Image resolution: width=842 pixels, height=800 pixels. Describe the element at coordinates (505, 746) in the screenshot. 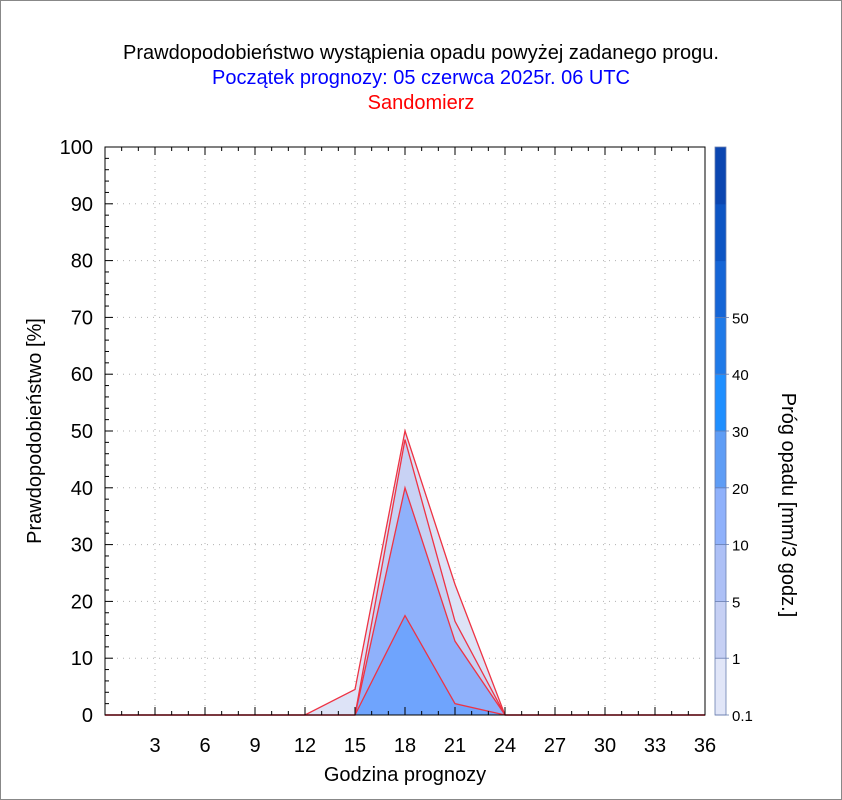

I see `x-tick-label: 24` at that location.